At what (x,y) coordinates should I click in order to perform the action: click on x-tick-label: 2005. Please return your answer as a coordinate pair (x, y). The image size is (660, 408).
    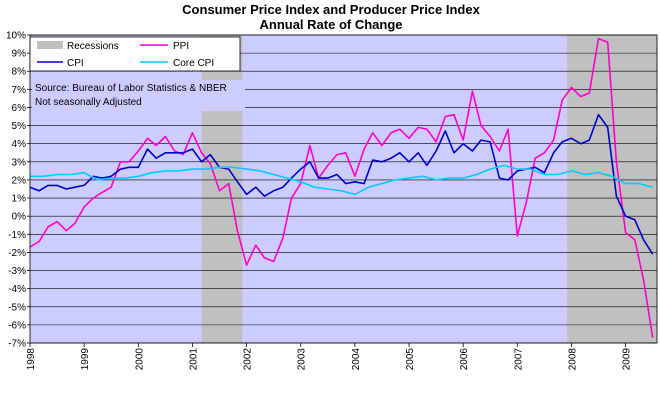
    Looking at the image, I should click on (410, 359).